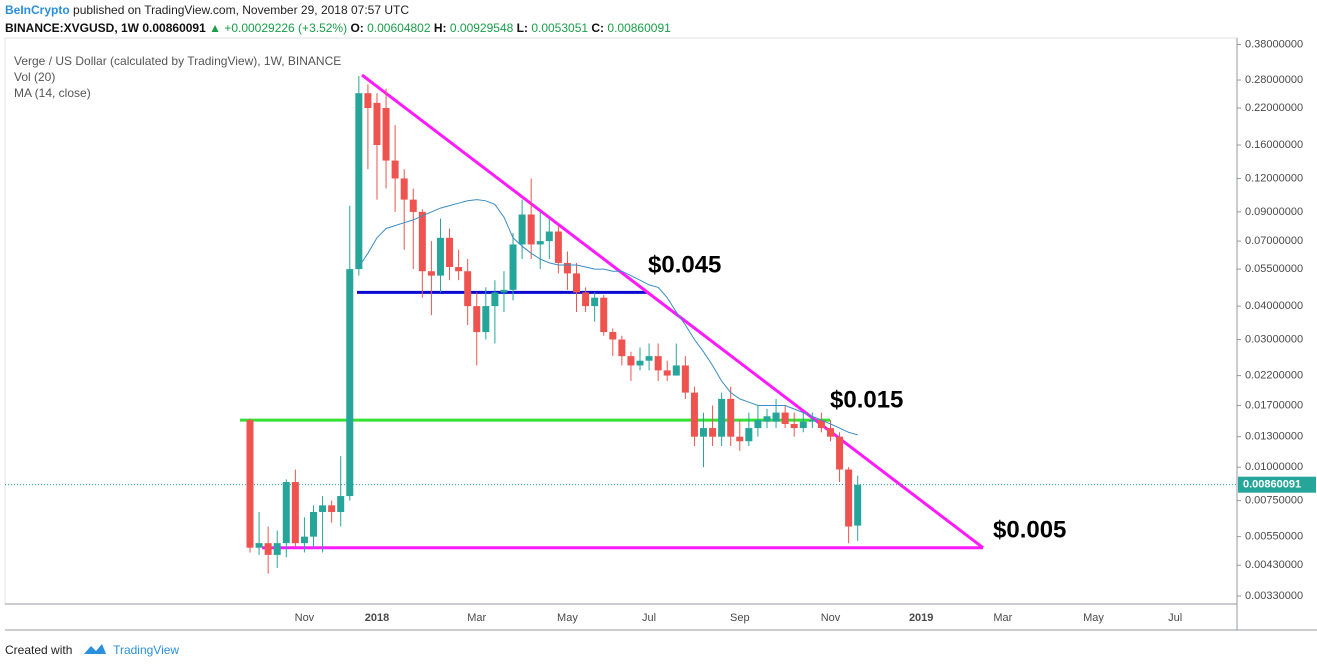  Describe the element at coordinates (278, 28) in the screenshot. I see `change: ▲ +0.00029226 (+3.52%)` at that location.